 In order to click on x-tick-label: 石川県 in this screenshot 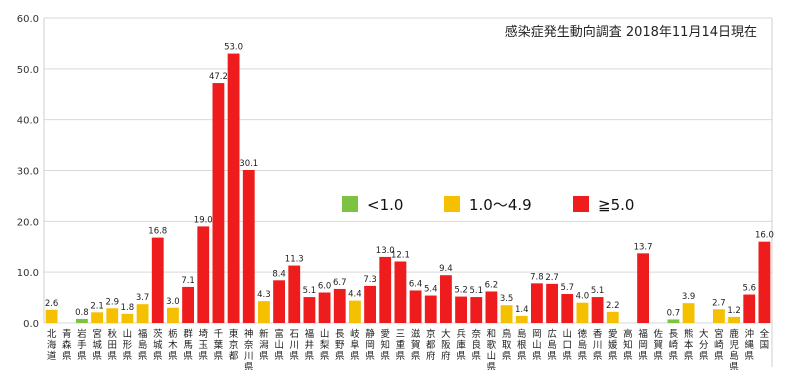, I will do `click(294, 345)`.